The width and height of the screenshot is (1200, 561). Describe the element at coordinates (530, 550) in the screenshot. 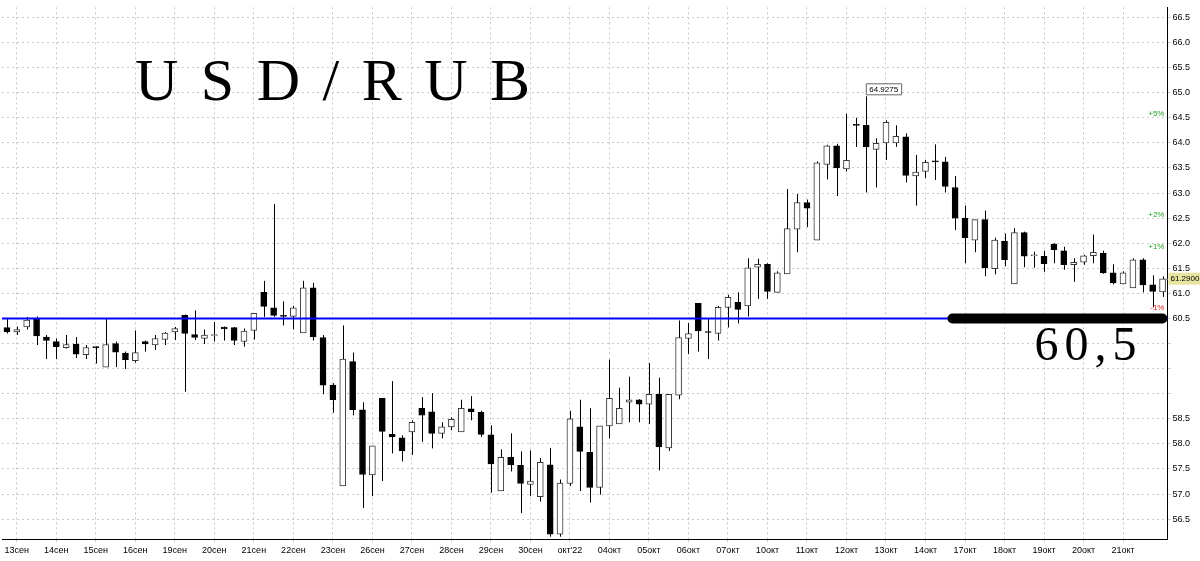

I see `x-tick-label: 30сен` at that location.